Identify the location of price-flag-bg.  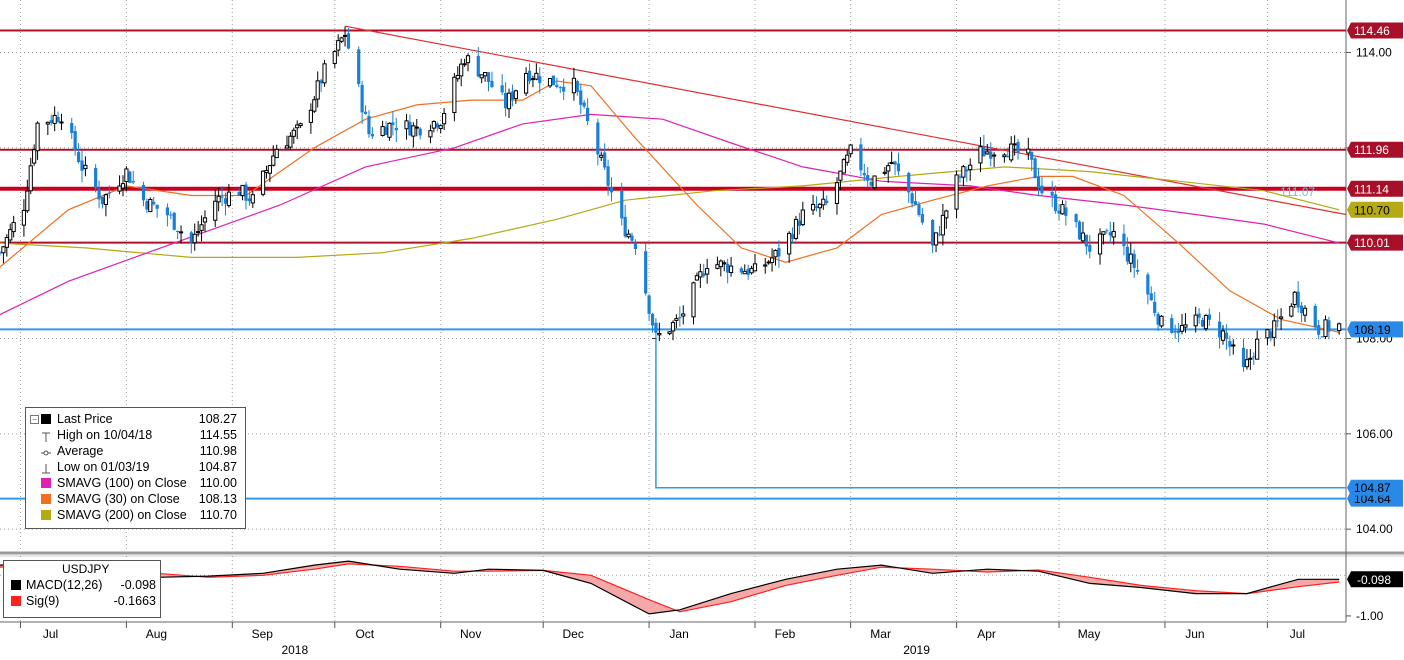
(1375, 209).